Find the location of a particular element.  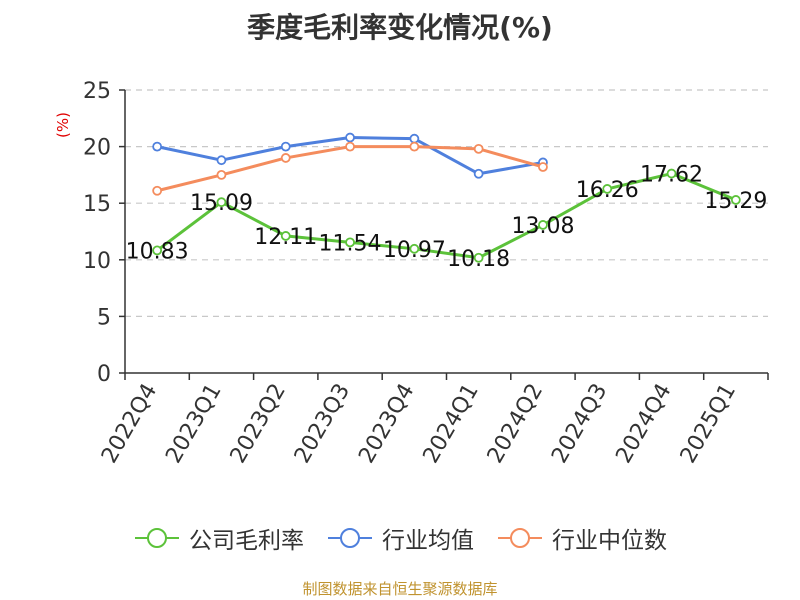

y-tick-label: 0 is located at coordinates (104, 374).